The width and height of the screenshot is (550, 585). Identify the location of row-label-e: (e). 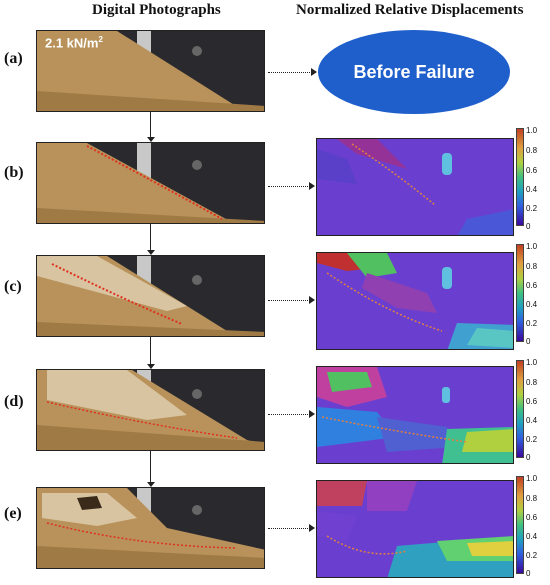
(13, 513).